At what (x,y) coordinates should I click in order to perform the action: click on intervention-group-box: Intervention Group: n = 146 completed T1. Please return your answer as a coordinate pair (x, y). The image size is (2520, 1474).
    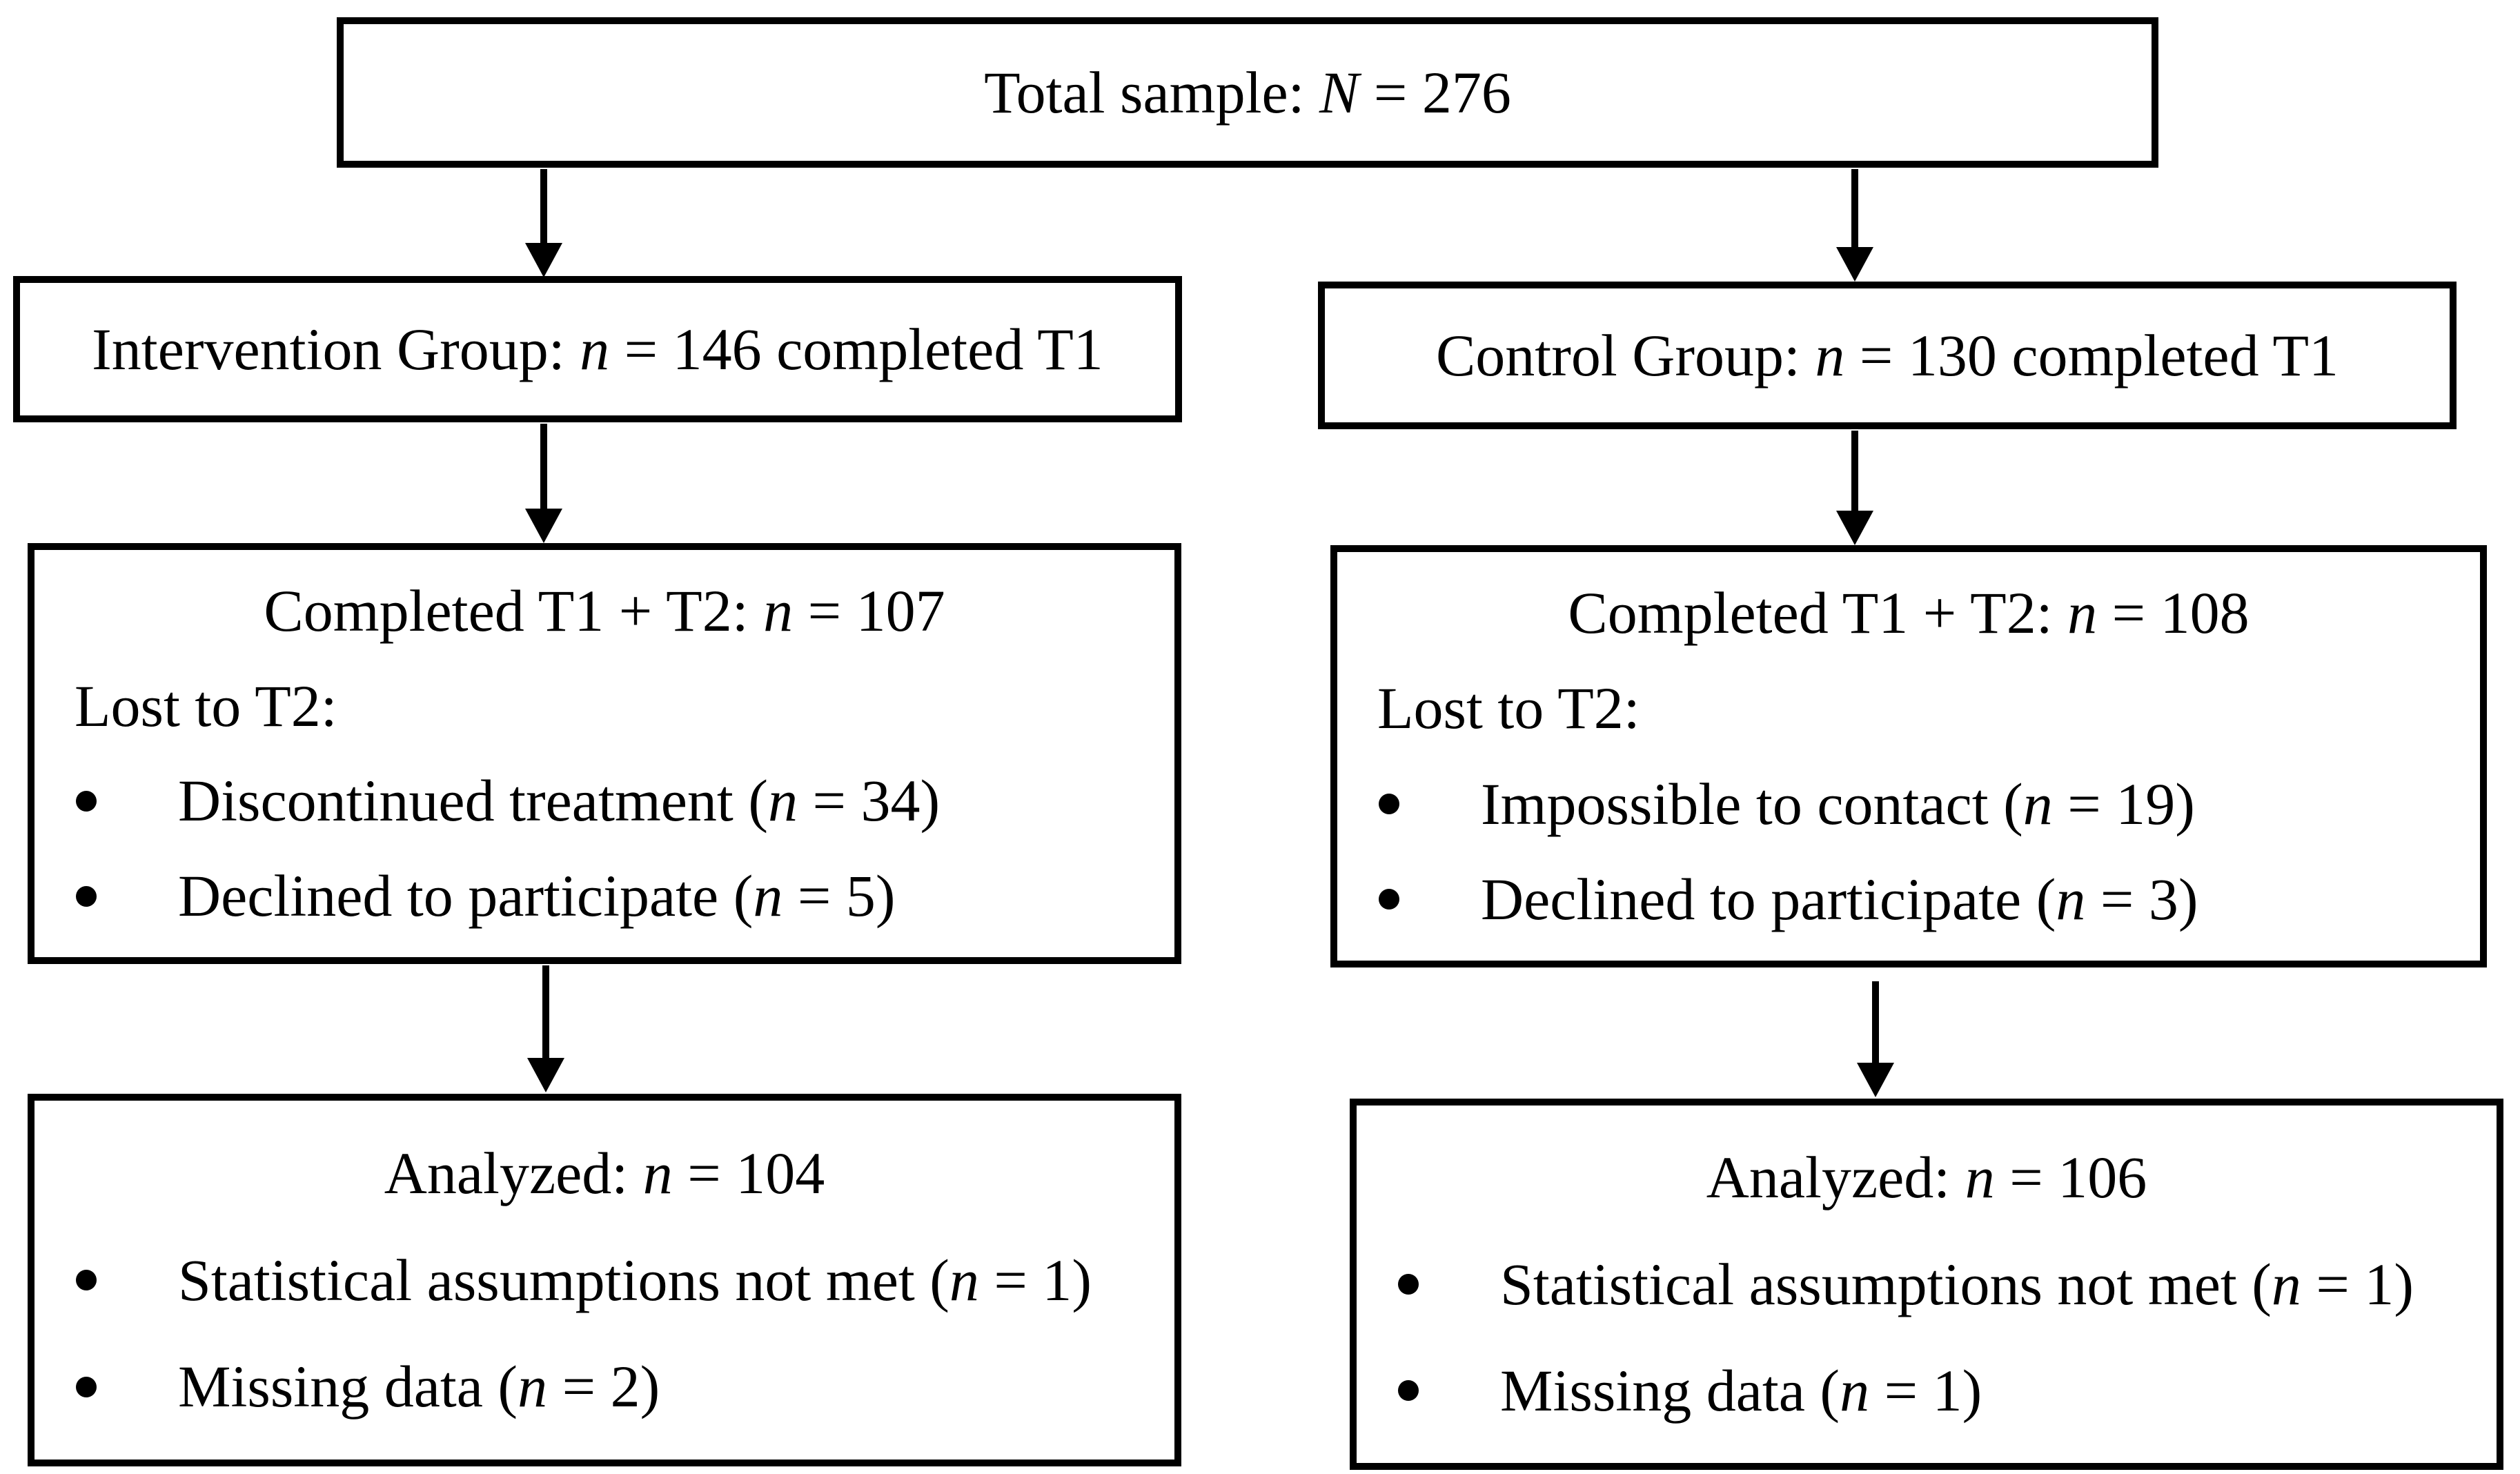
    Looking at the image, I should click on (597, 349).